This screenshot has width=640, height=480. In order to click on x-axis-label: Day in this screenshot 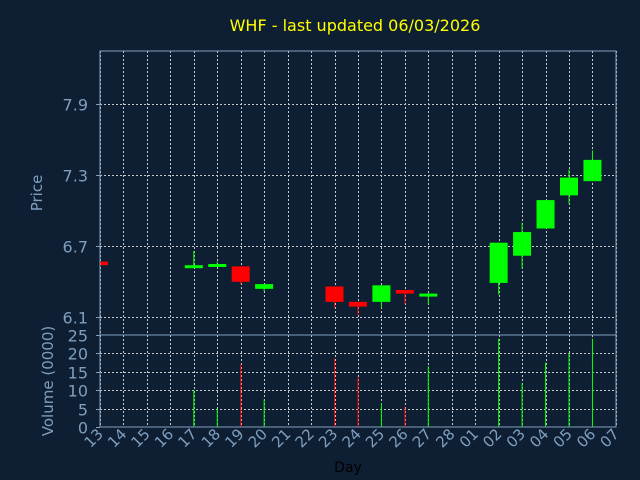, I will do `click(348, 468)`.